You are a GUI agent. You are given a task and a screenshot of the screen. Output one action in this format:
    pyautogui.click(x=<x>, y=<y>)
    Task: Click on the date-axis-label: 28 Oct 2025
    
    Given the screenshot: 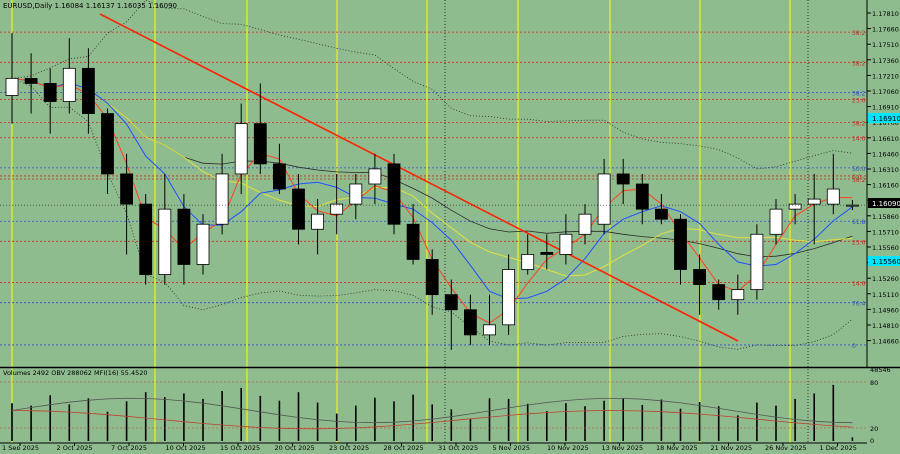 What is the action you would take?
    pyautogui.click(x=404, y=447)
    